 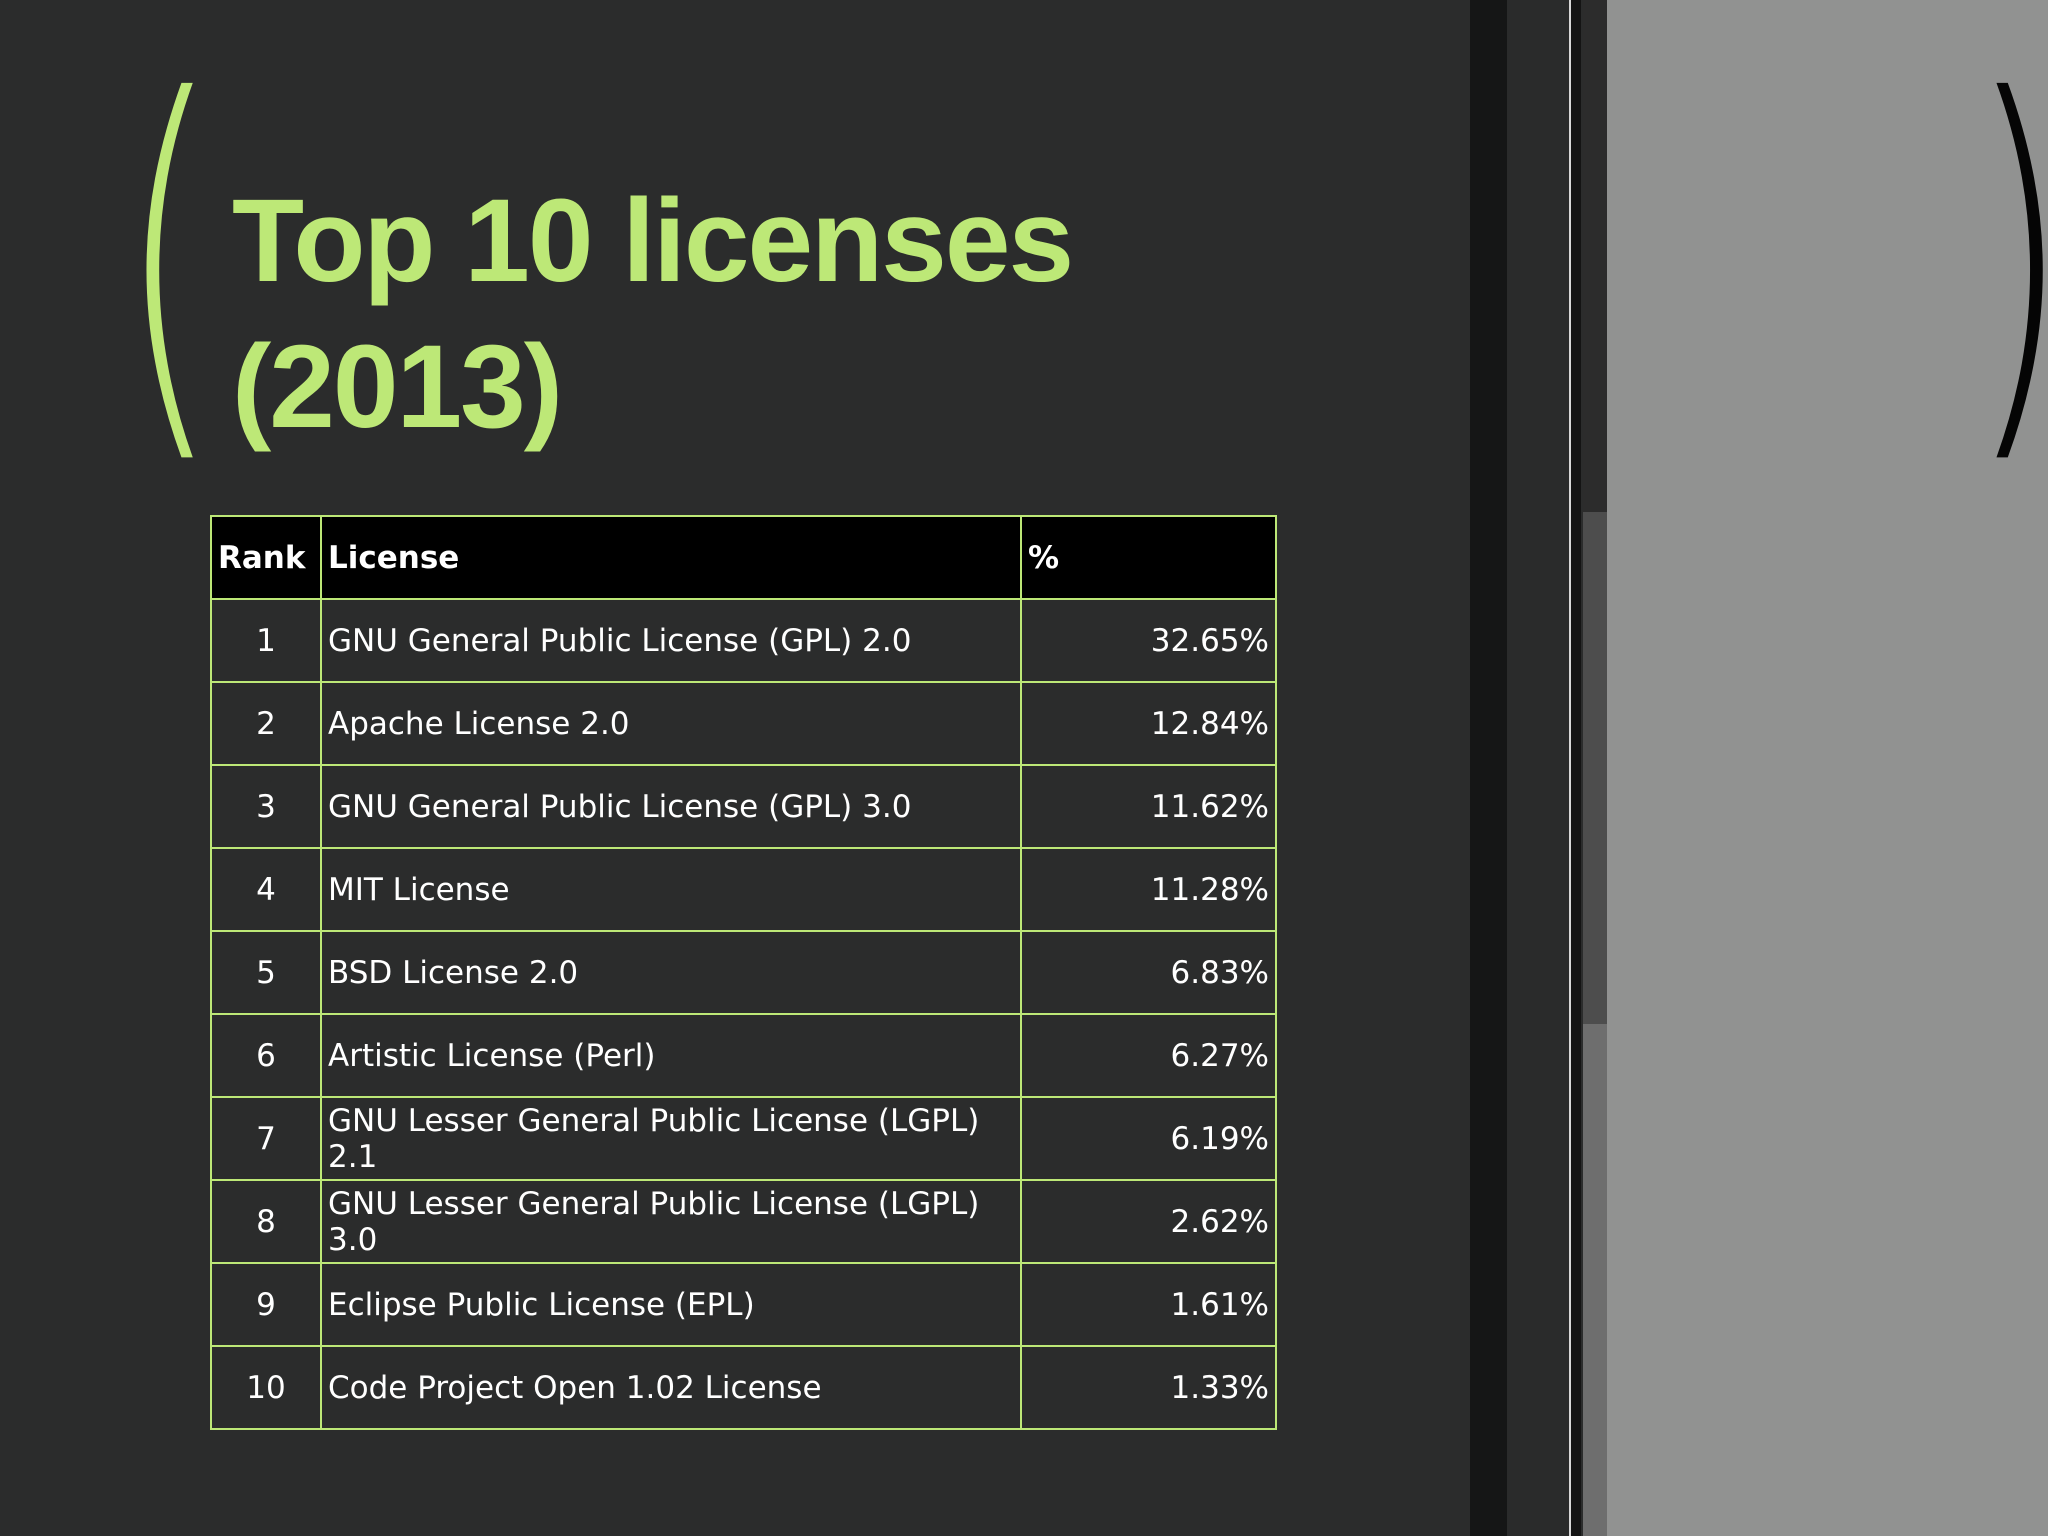 I want to click on table-row: 10 Code Project Open 1.02 License 1.33%, so click(x=743, y=1387).